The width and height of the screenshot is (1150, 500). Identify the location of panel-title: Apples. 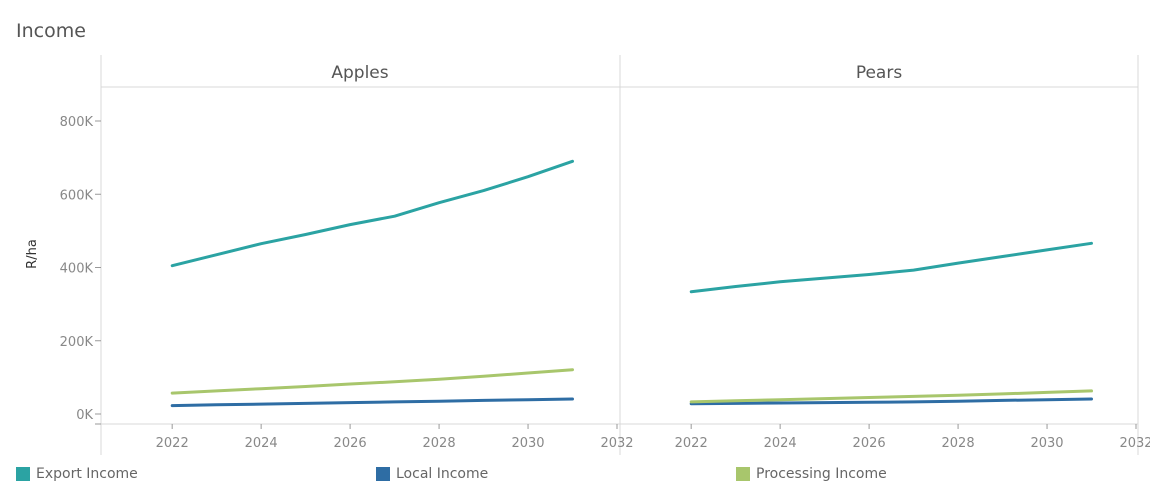
(359, 73).